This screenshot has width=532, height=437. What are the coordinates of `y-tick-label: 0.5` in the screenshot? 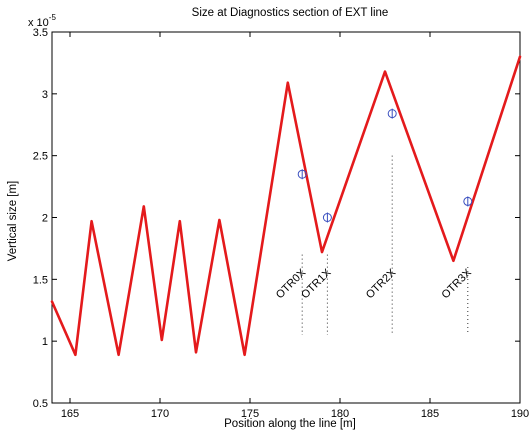 It's located at (40, 404).